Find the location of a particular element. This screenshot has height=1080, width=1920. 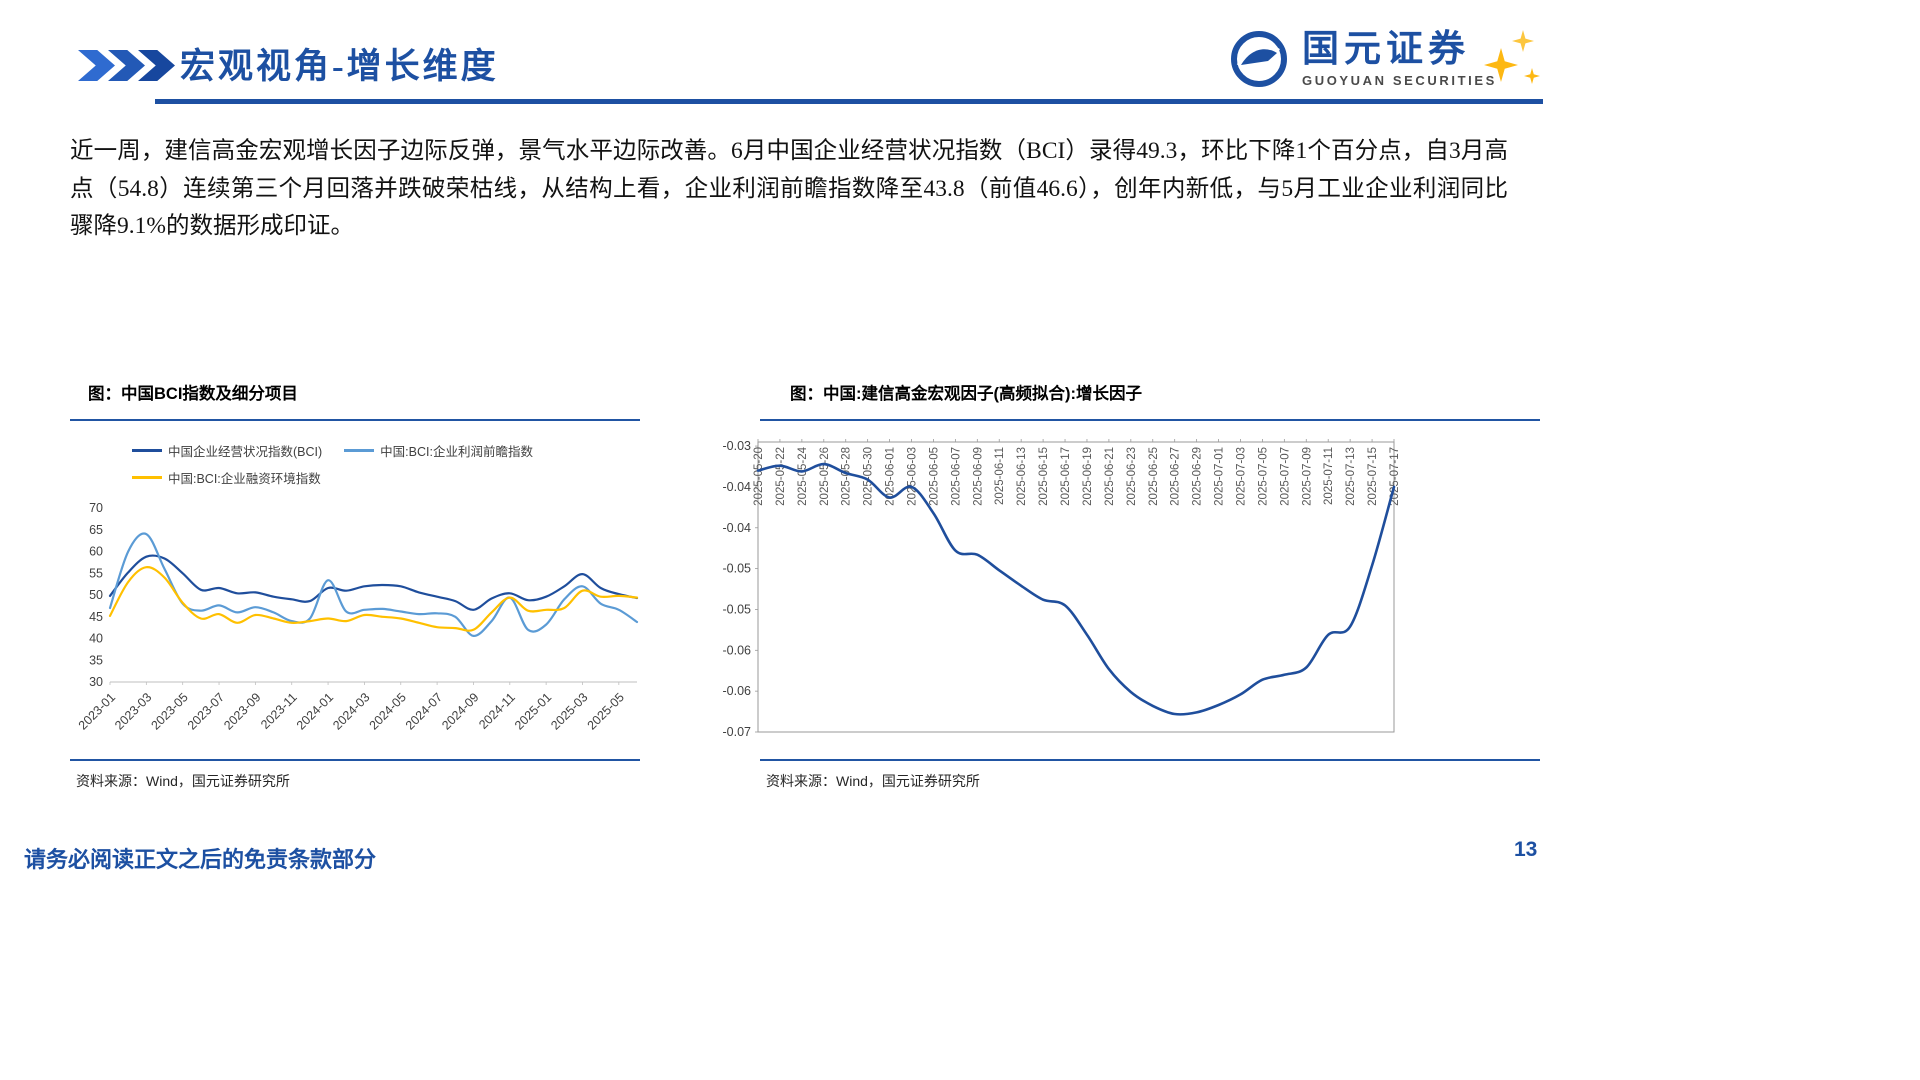

svg-text: 55 is located at coordinates (96, 573).